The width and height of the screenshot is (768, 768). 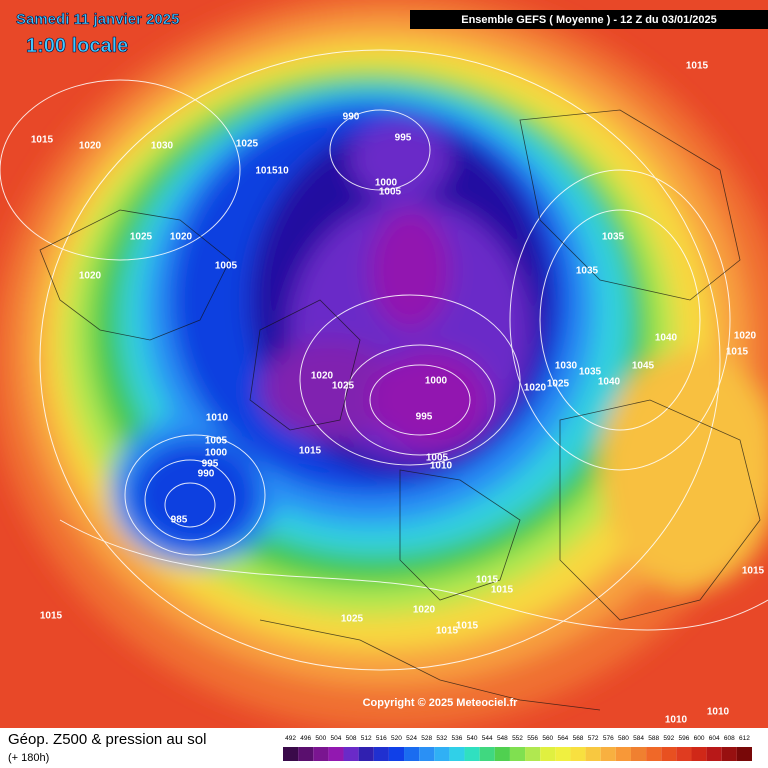 I want to click on colorbar-label: 516, so click(x=381, y=738).